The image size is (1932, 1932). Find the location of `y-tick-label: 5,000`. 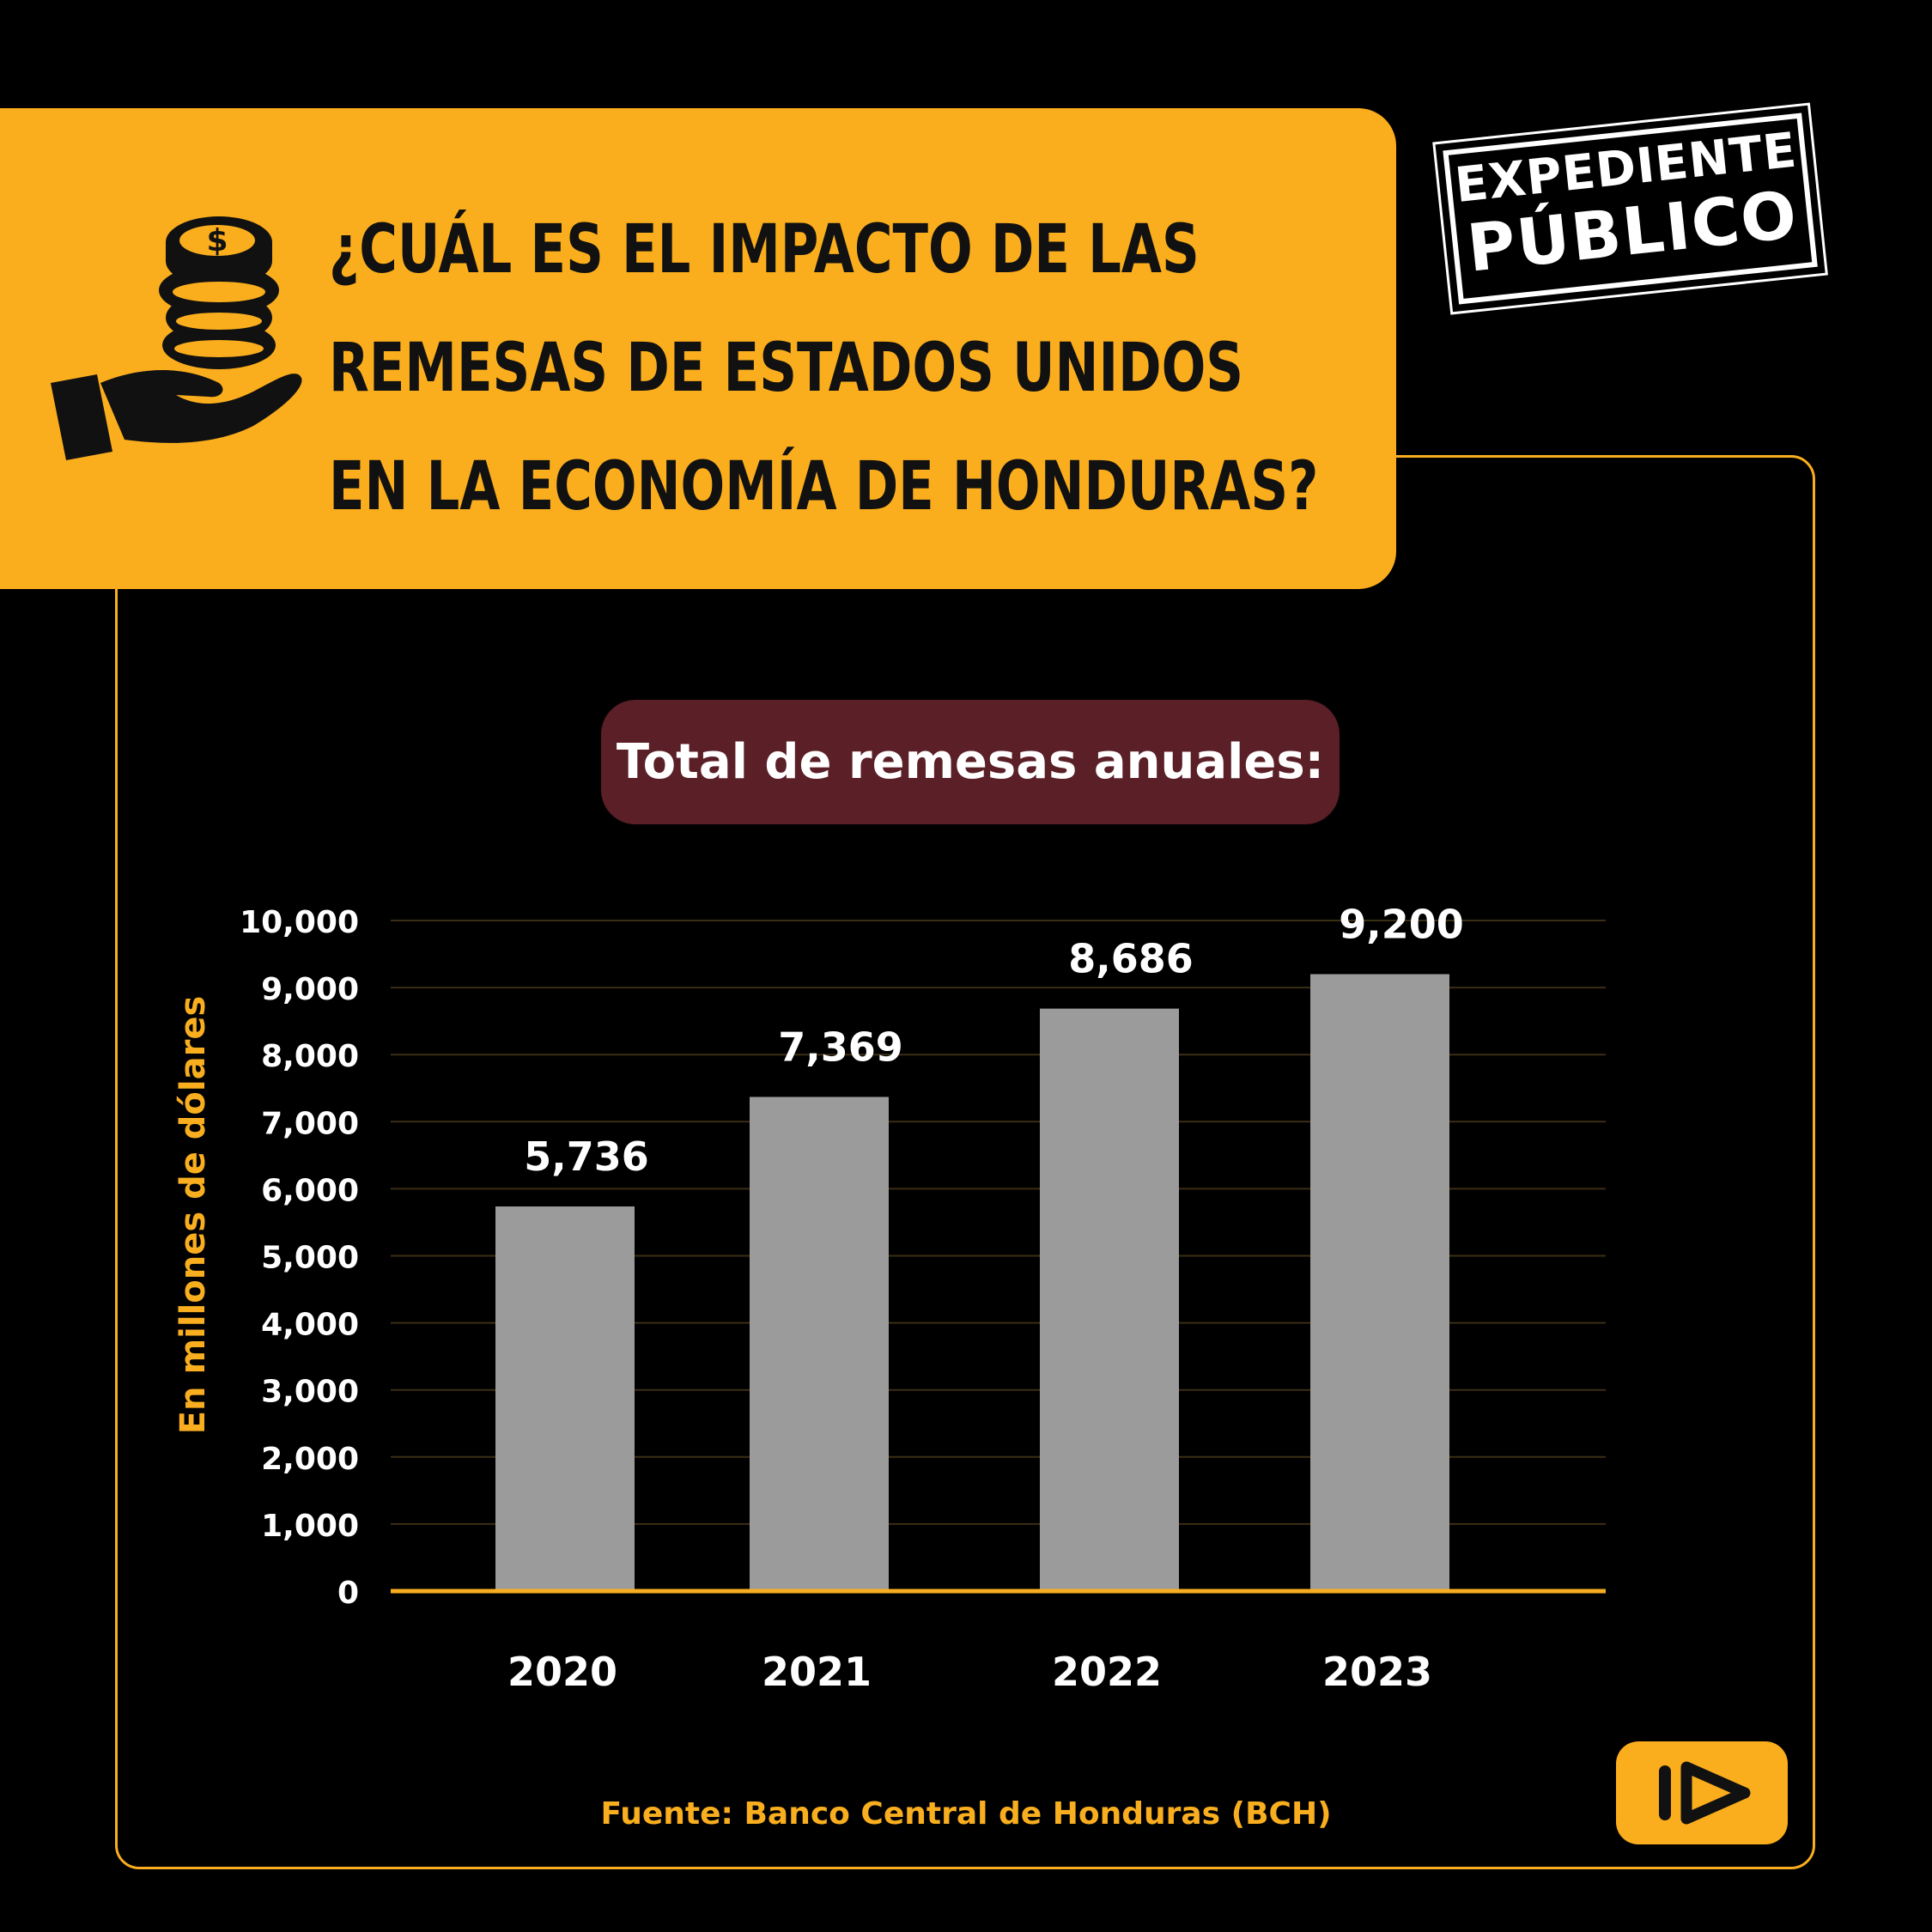

y-tick-label: 5,000 is located at coordinates (310, 1258).